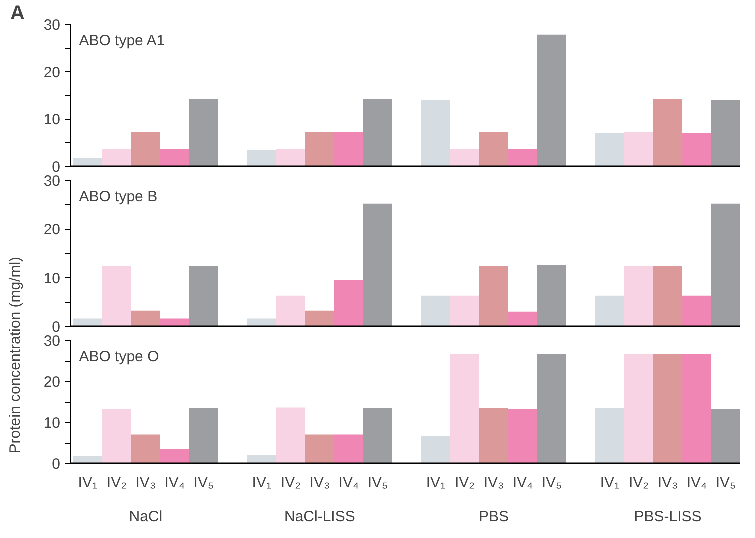 The height and width of the screenshot is (538, 755). I want to click on text: NaCl, so click(146, 517).